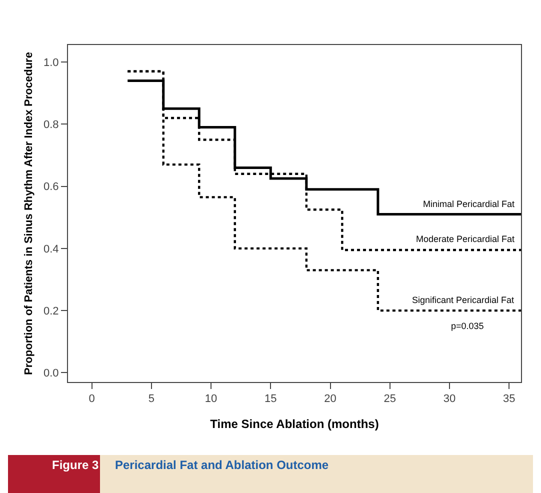  I want to click on series-label: Moderate Pericardial Fat, so click(466, 239).